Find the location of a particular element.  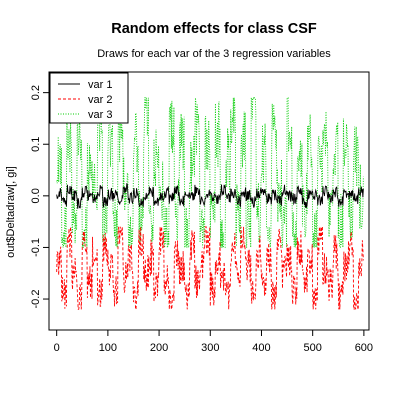

x-tick-label: 500 is located at coordinates (313, 348).